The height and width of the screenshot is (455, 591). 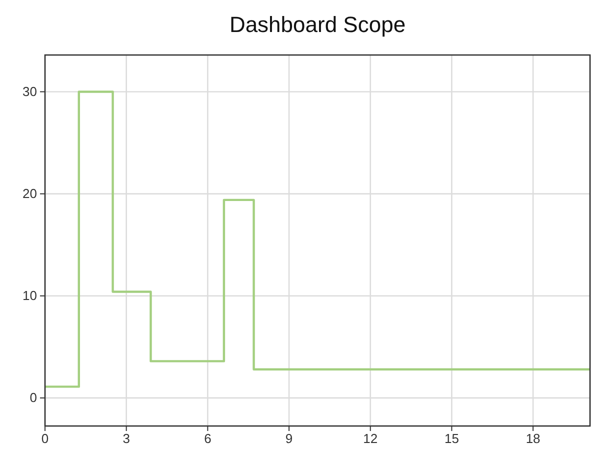 What do you see at coordinates (317, 24) in the screenshot?
I see `chart-title: Dashboard Scope` at bounding box center [317, 24].